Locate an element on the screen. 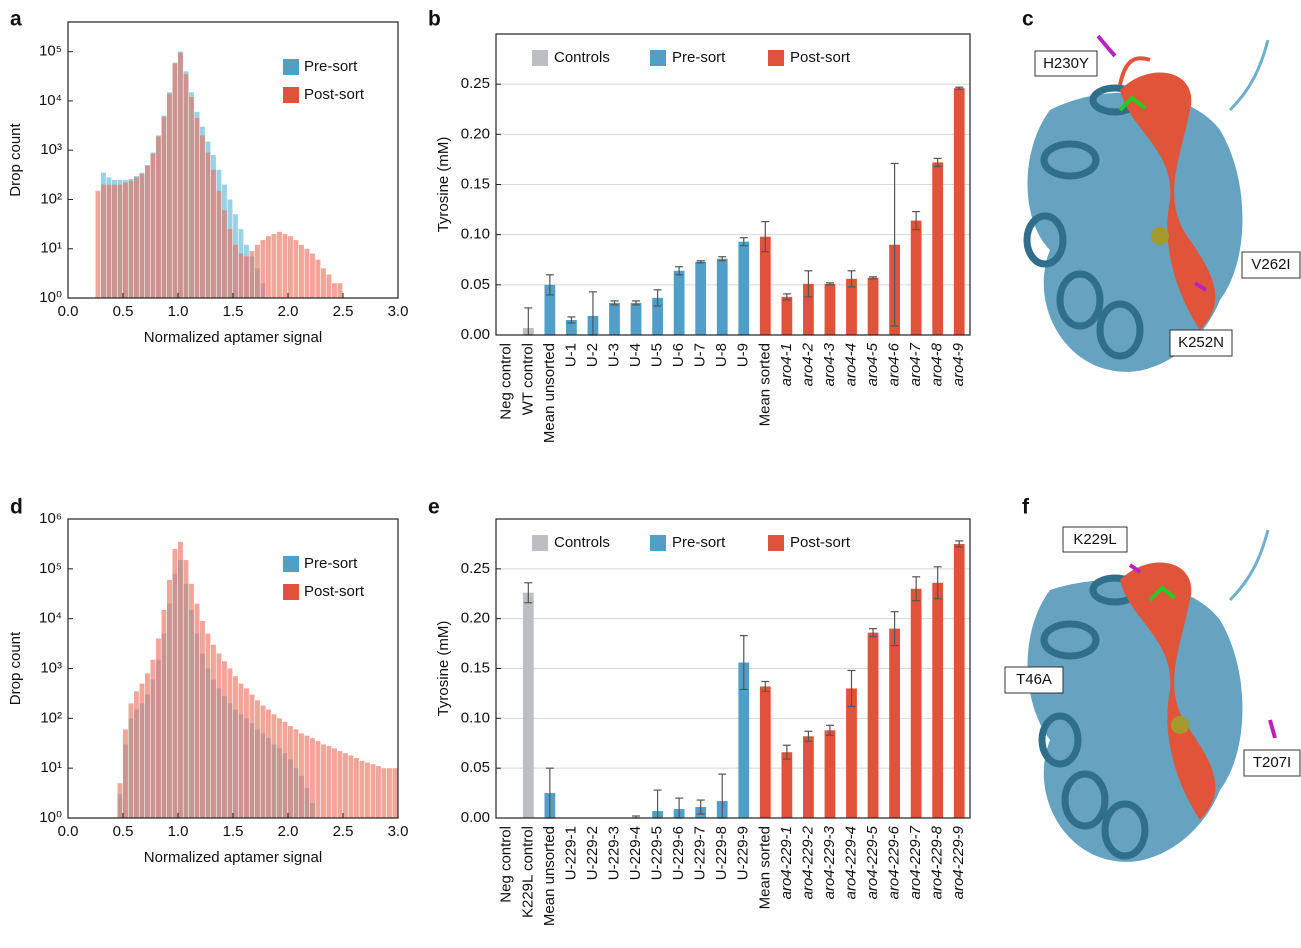 The image size is (1301, 948). x-tick-label: U-1 is located at coordinates (570, 355).